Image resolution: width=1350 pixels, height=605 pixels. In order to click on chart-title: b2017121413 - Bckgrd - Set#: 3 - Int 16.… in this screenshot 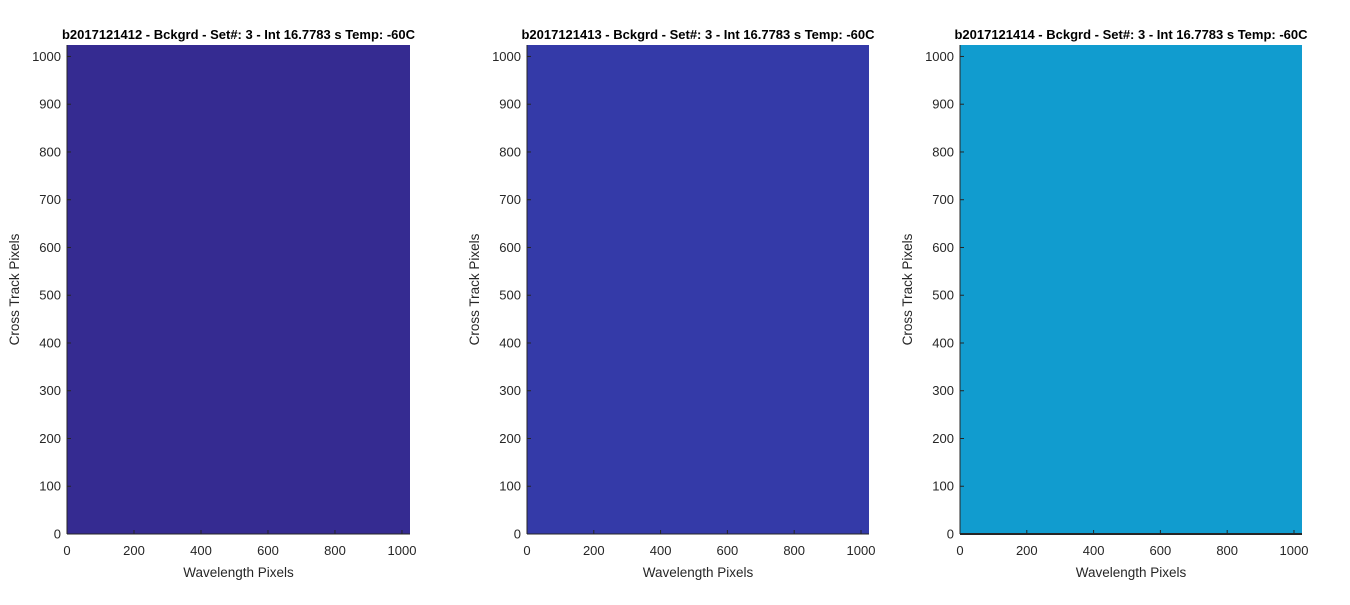, I will do `click(698, 34)`.